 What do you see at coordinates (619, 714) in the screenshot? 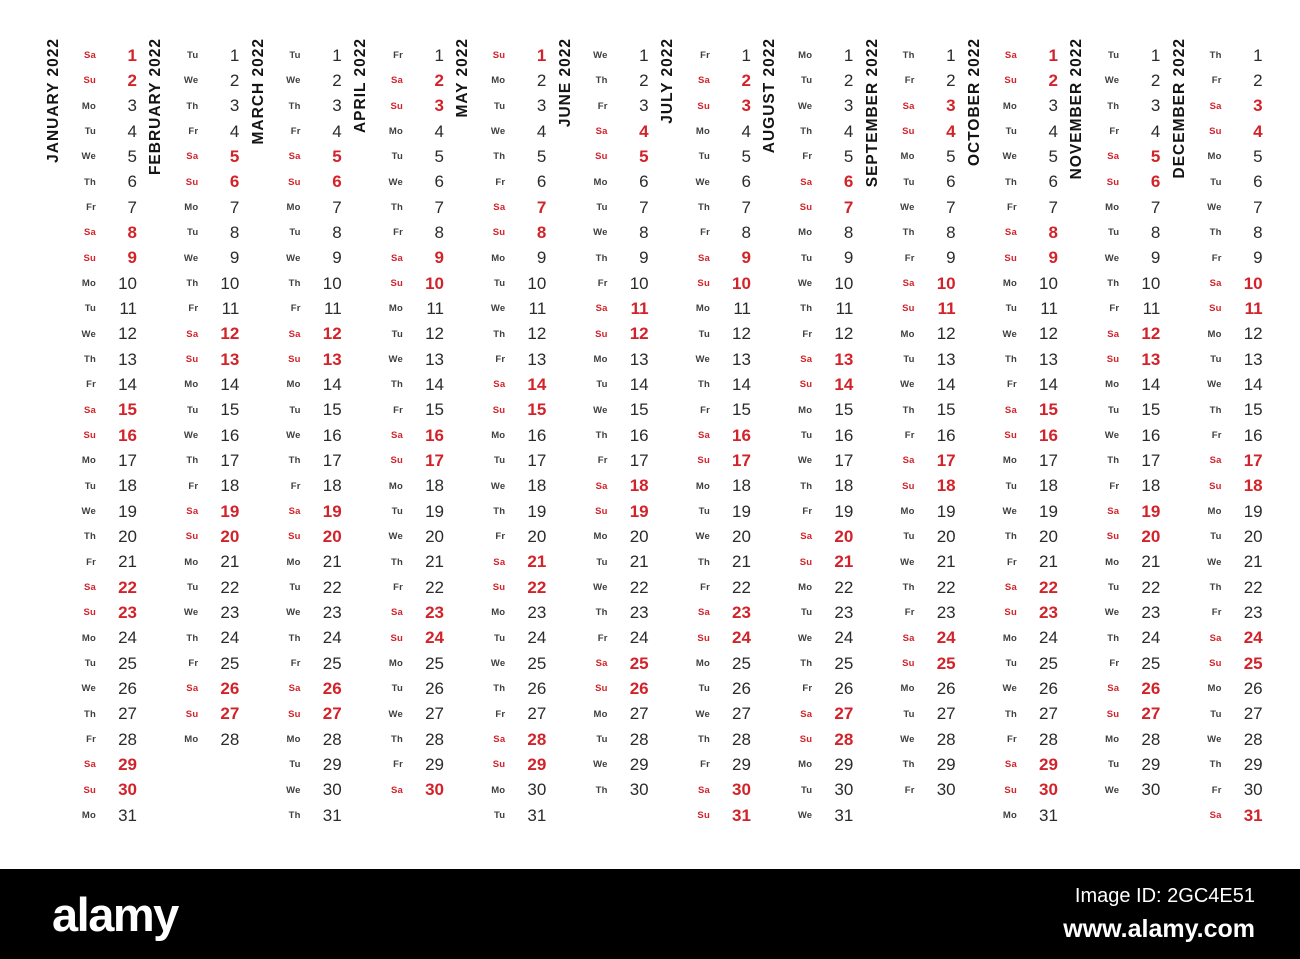
I see `day-row: Mo 27` at bounding box center [619, 714].